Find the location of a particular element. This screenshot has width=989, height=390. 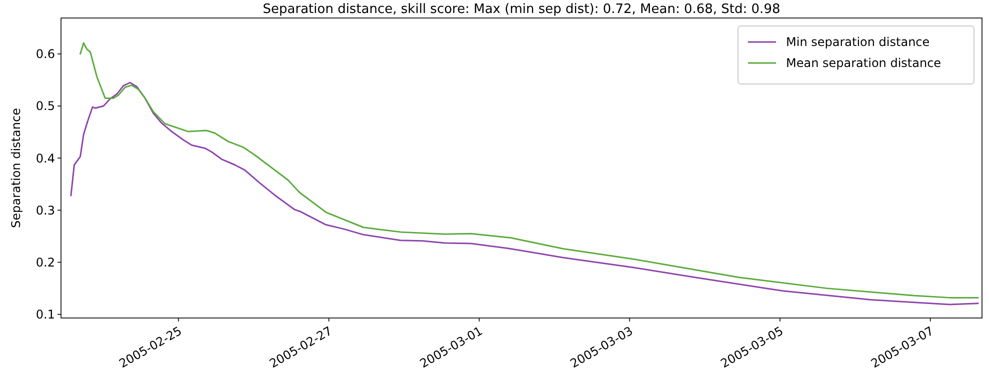

y-tick-label: 0.5 is located at coordinates (45, 106).